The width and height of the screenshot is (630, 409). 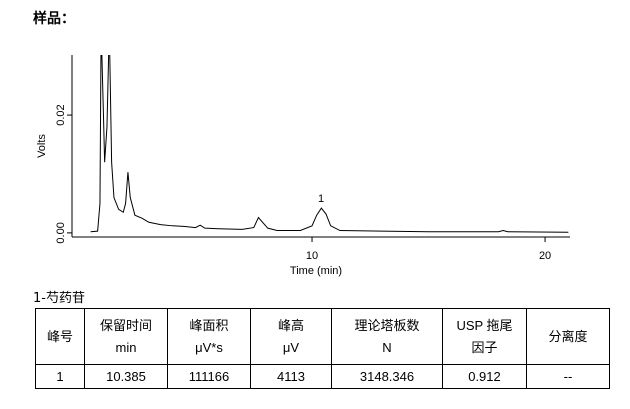 What do you see at coordinates (290, 325) in the screenshot?
I see `header-line: 峰高` at bounding box center [290, 325].